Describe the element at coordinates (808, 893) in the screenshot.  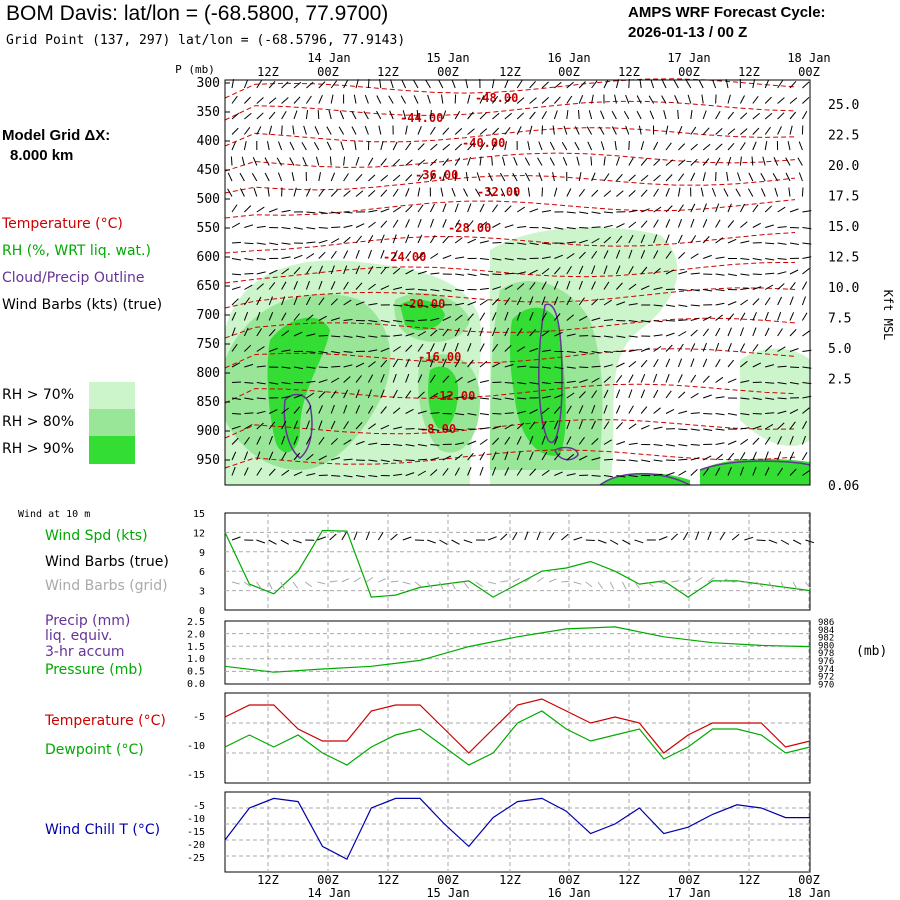
I see `date-label-bottom: 18 Jan` at that location.